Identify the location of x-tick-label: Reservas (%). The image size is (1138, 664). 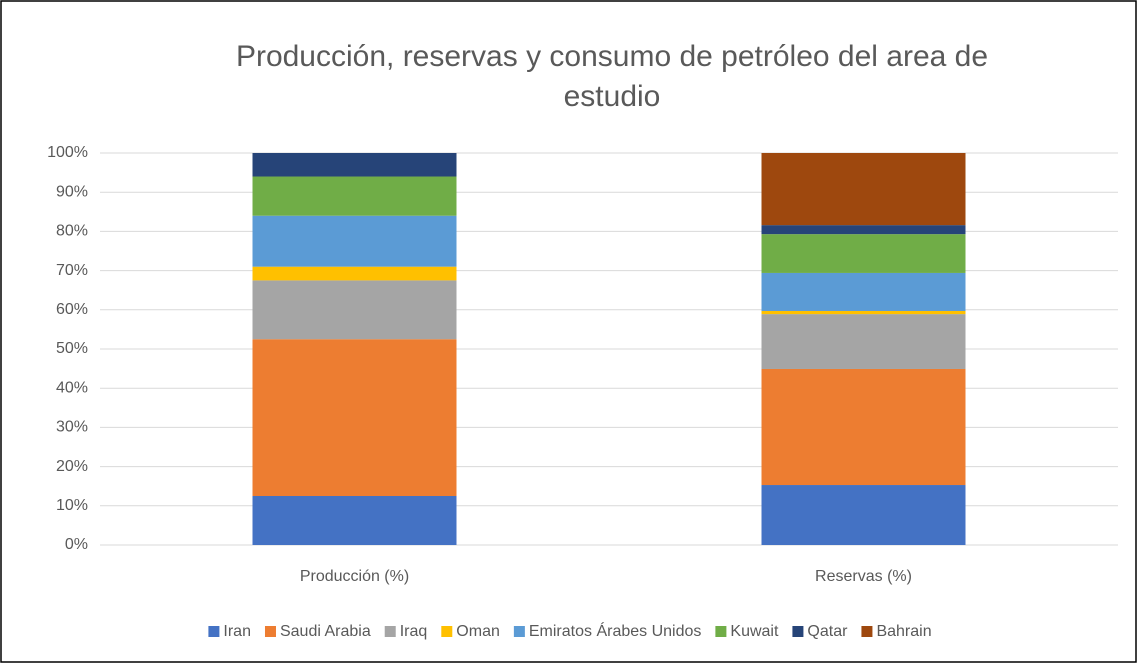
(863, 576).